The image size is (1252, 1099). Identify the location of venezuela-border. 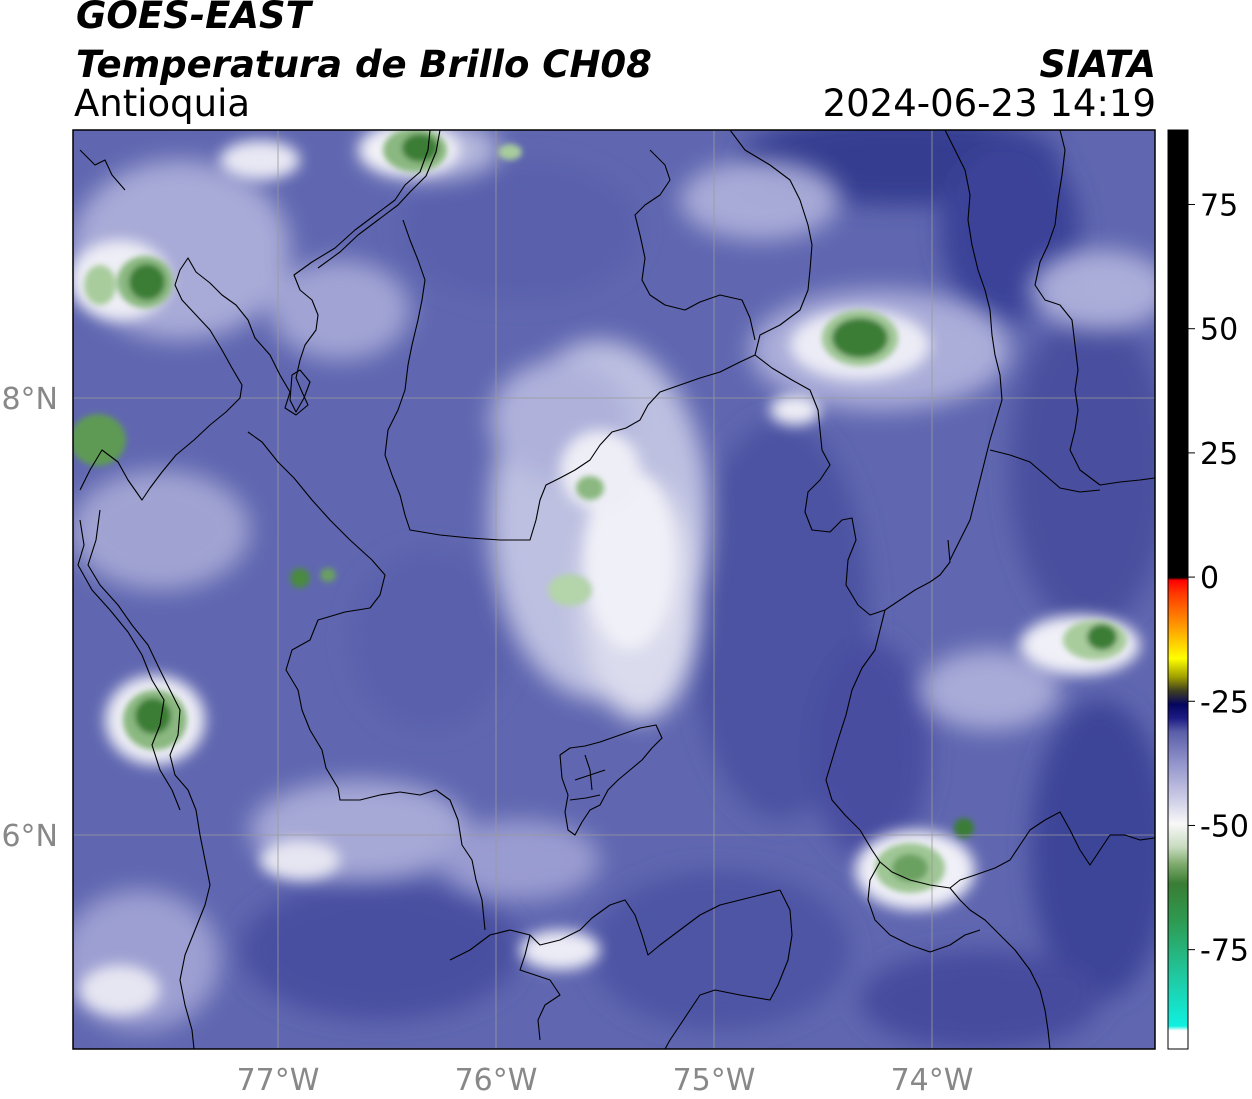
(1094, 308).